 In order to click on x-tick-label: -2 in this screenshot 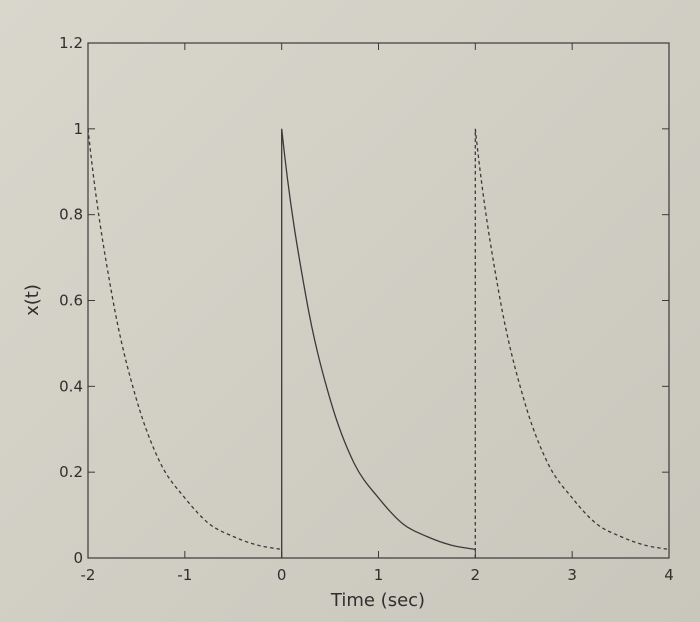, I will do `click(88, 575)`.